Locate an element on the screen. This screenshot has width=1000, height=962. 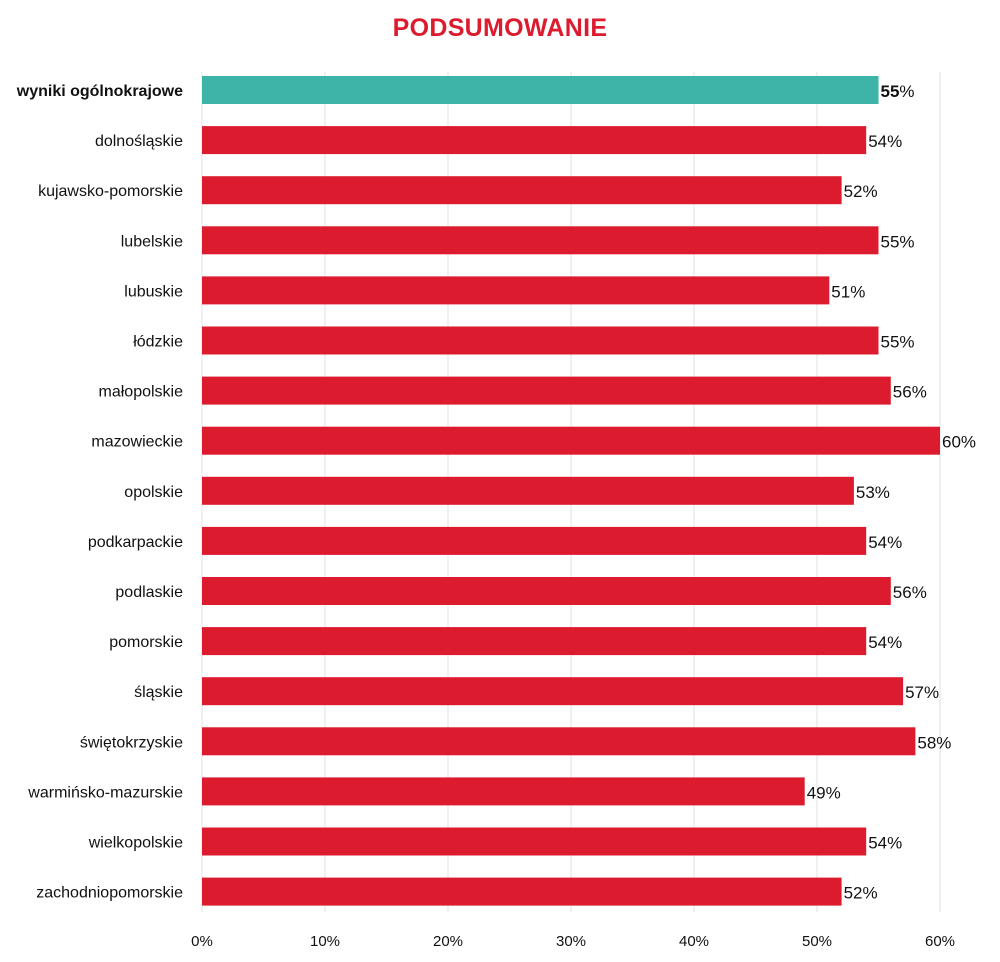
x-tick-label: 10% is located at coordinates (325, 941).